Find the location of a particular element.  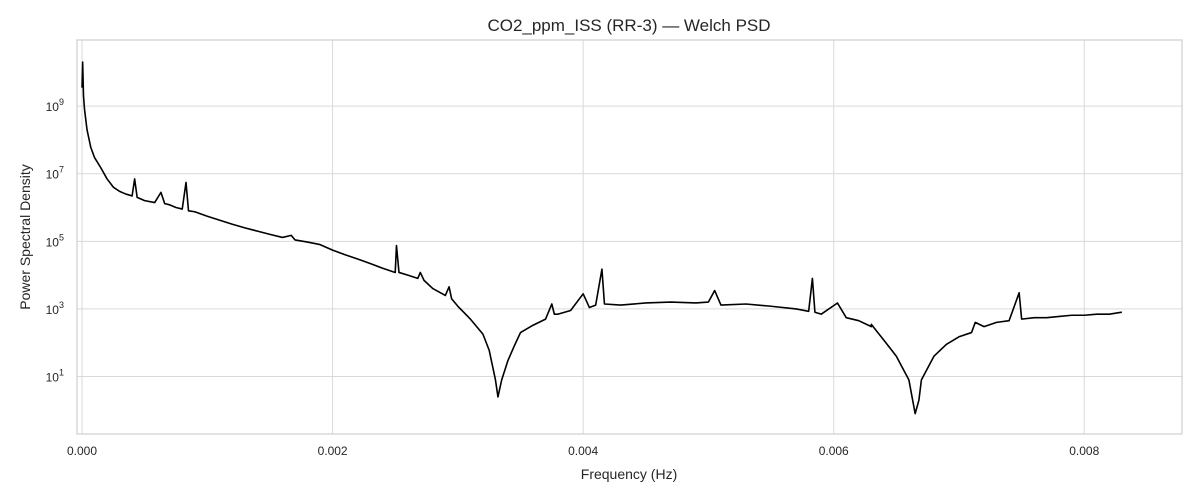

x-tick-label: 0.002 is located at coordinates (333, 451).